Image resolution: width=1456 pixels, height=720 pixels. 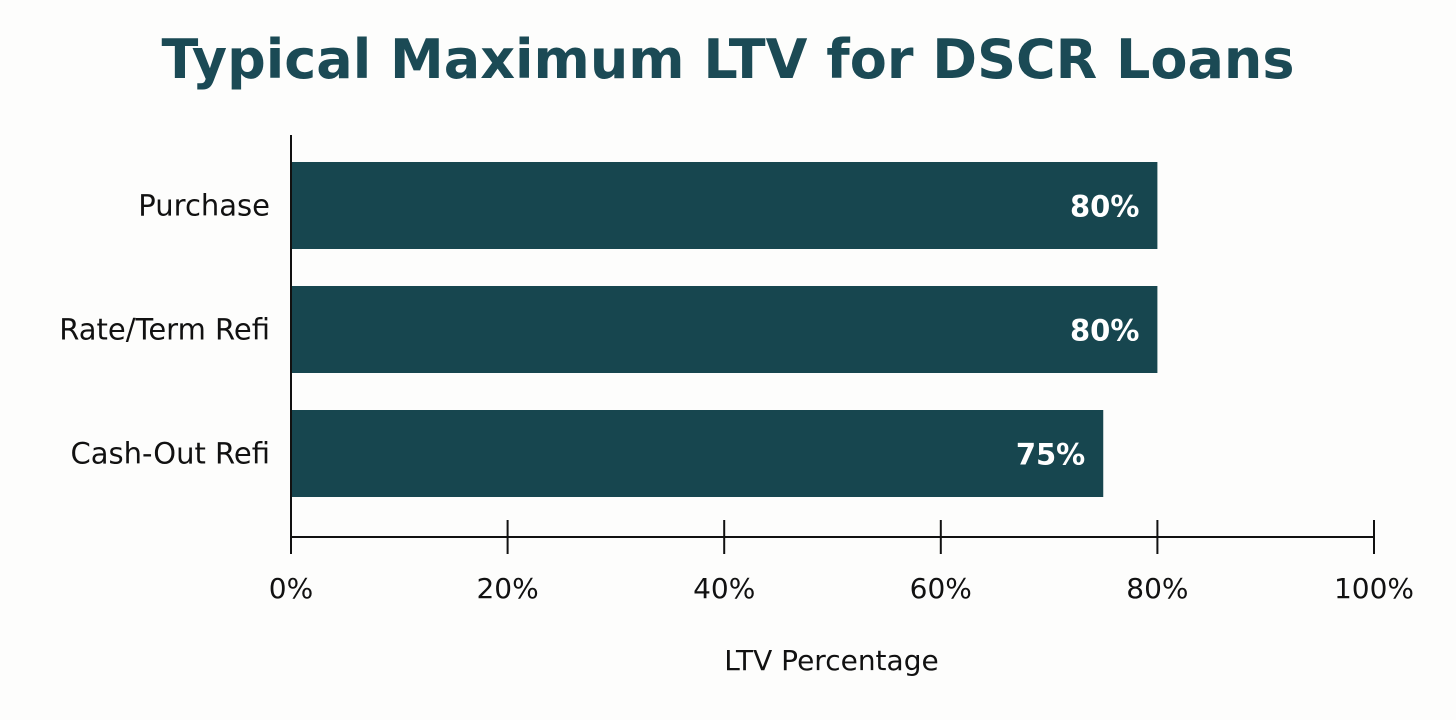 I want to click on category-label: Purchase, so click(x=204, y=206).